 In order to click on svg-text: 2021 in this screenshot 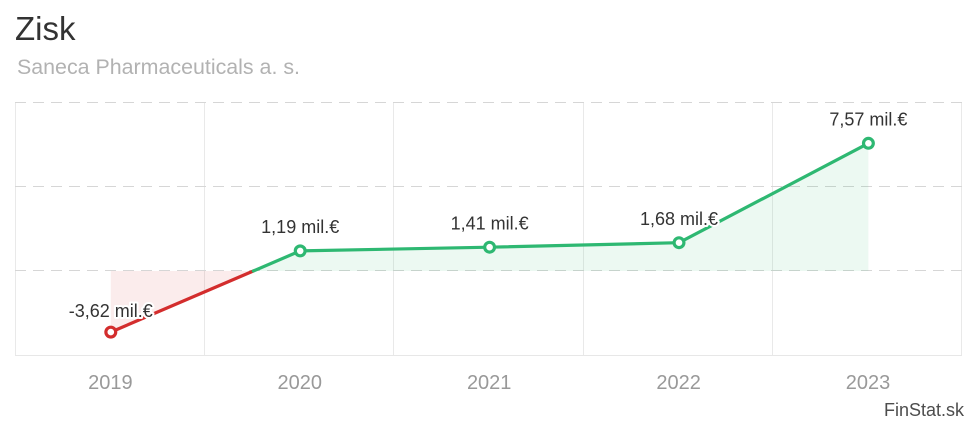, I will do `click(489, 383)`.